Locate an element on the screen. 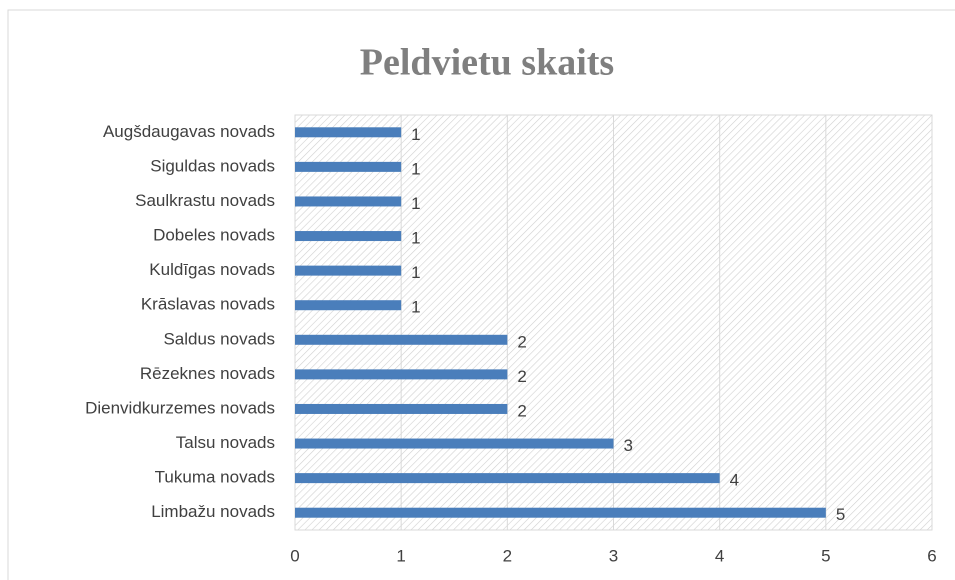 This screenshot has height=580, width=955. y-tick-label: Krāslavas novads is located at coordinates (208, 304).